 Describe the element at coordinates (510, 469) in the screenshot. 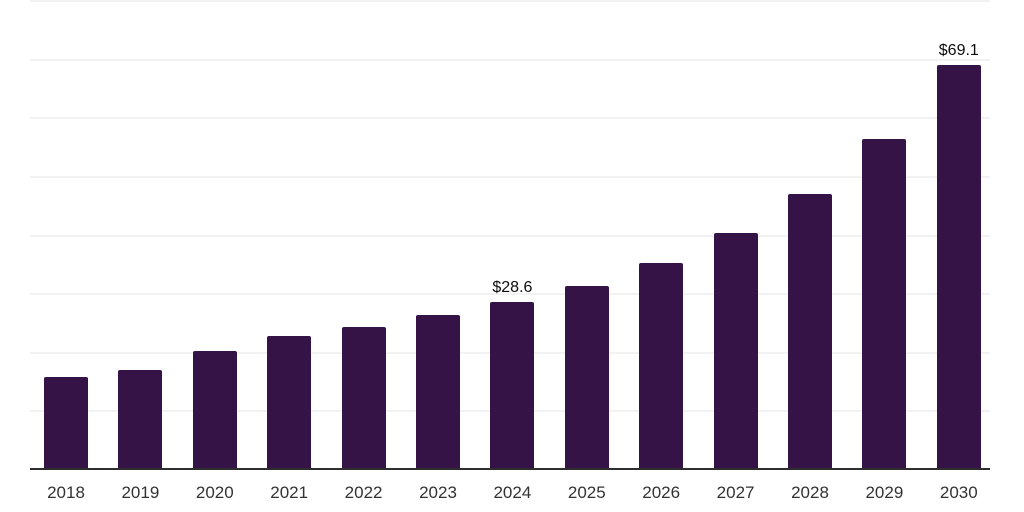

I see `x-axis-line` at that location.